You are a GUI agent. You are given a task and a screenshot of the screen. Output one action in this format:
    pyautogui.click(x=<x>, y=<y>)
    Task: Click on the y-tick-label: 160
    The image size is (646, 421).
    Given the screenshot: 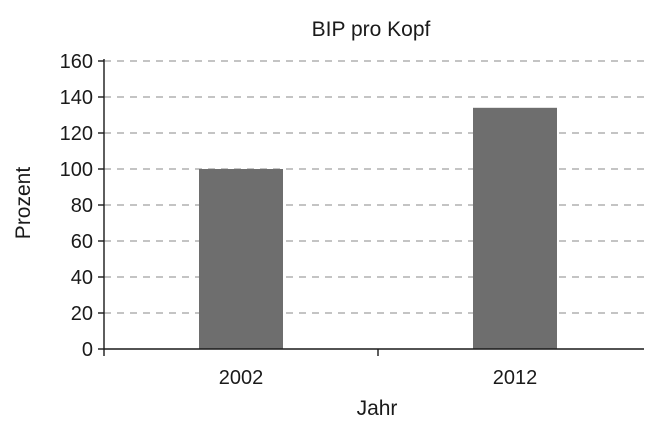 What is the action you would take?
    pyautogui.click(x=76, y=62)
    